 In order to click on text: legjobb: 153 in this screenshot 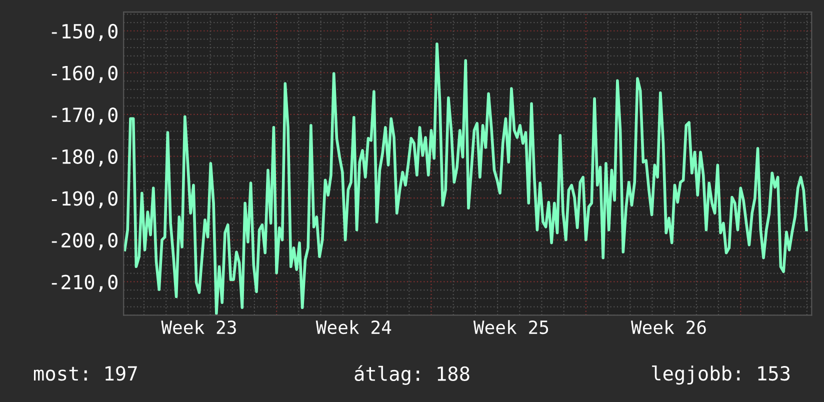, I will do `click(721, 375)`.